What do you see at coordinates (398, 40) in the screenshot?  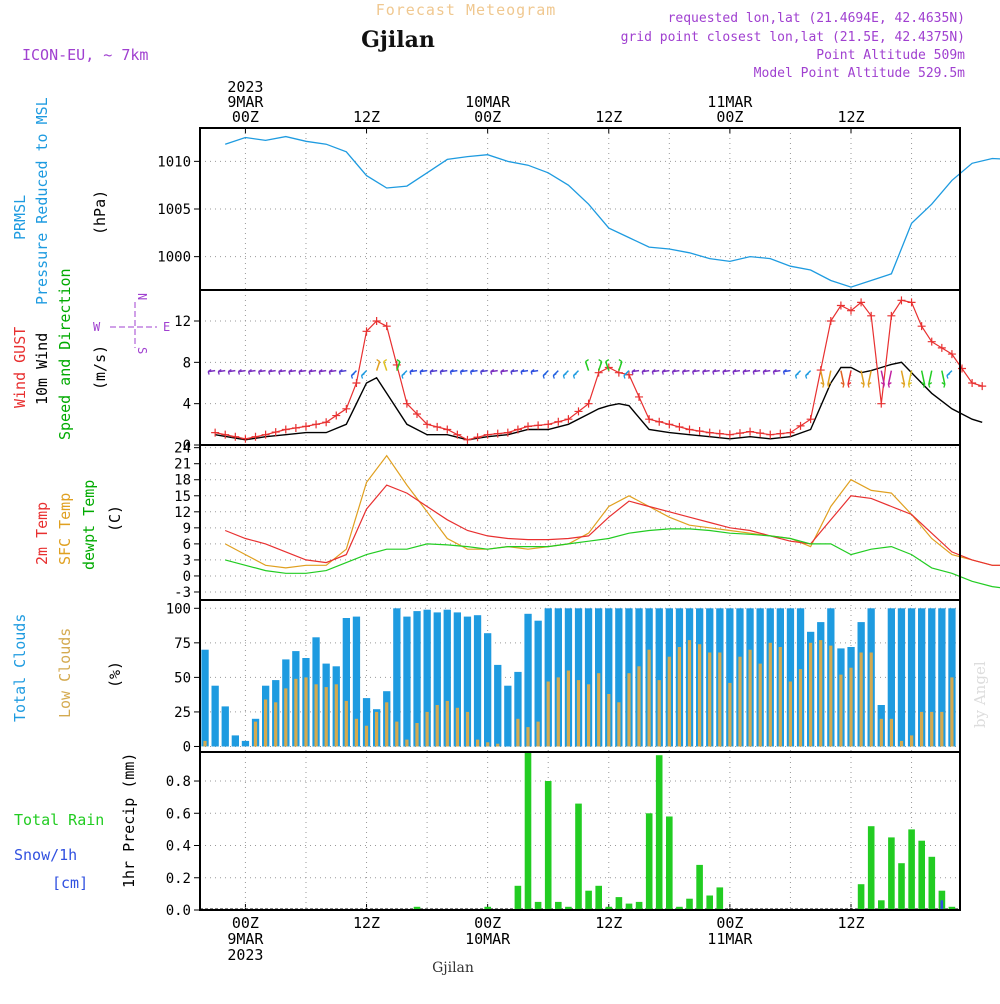 I see `location-title: Gjilan` at bounding box center [398, 40].